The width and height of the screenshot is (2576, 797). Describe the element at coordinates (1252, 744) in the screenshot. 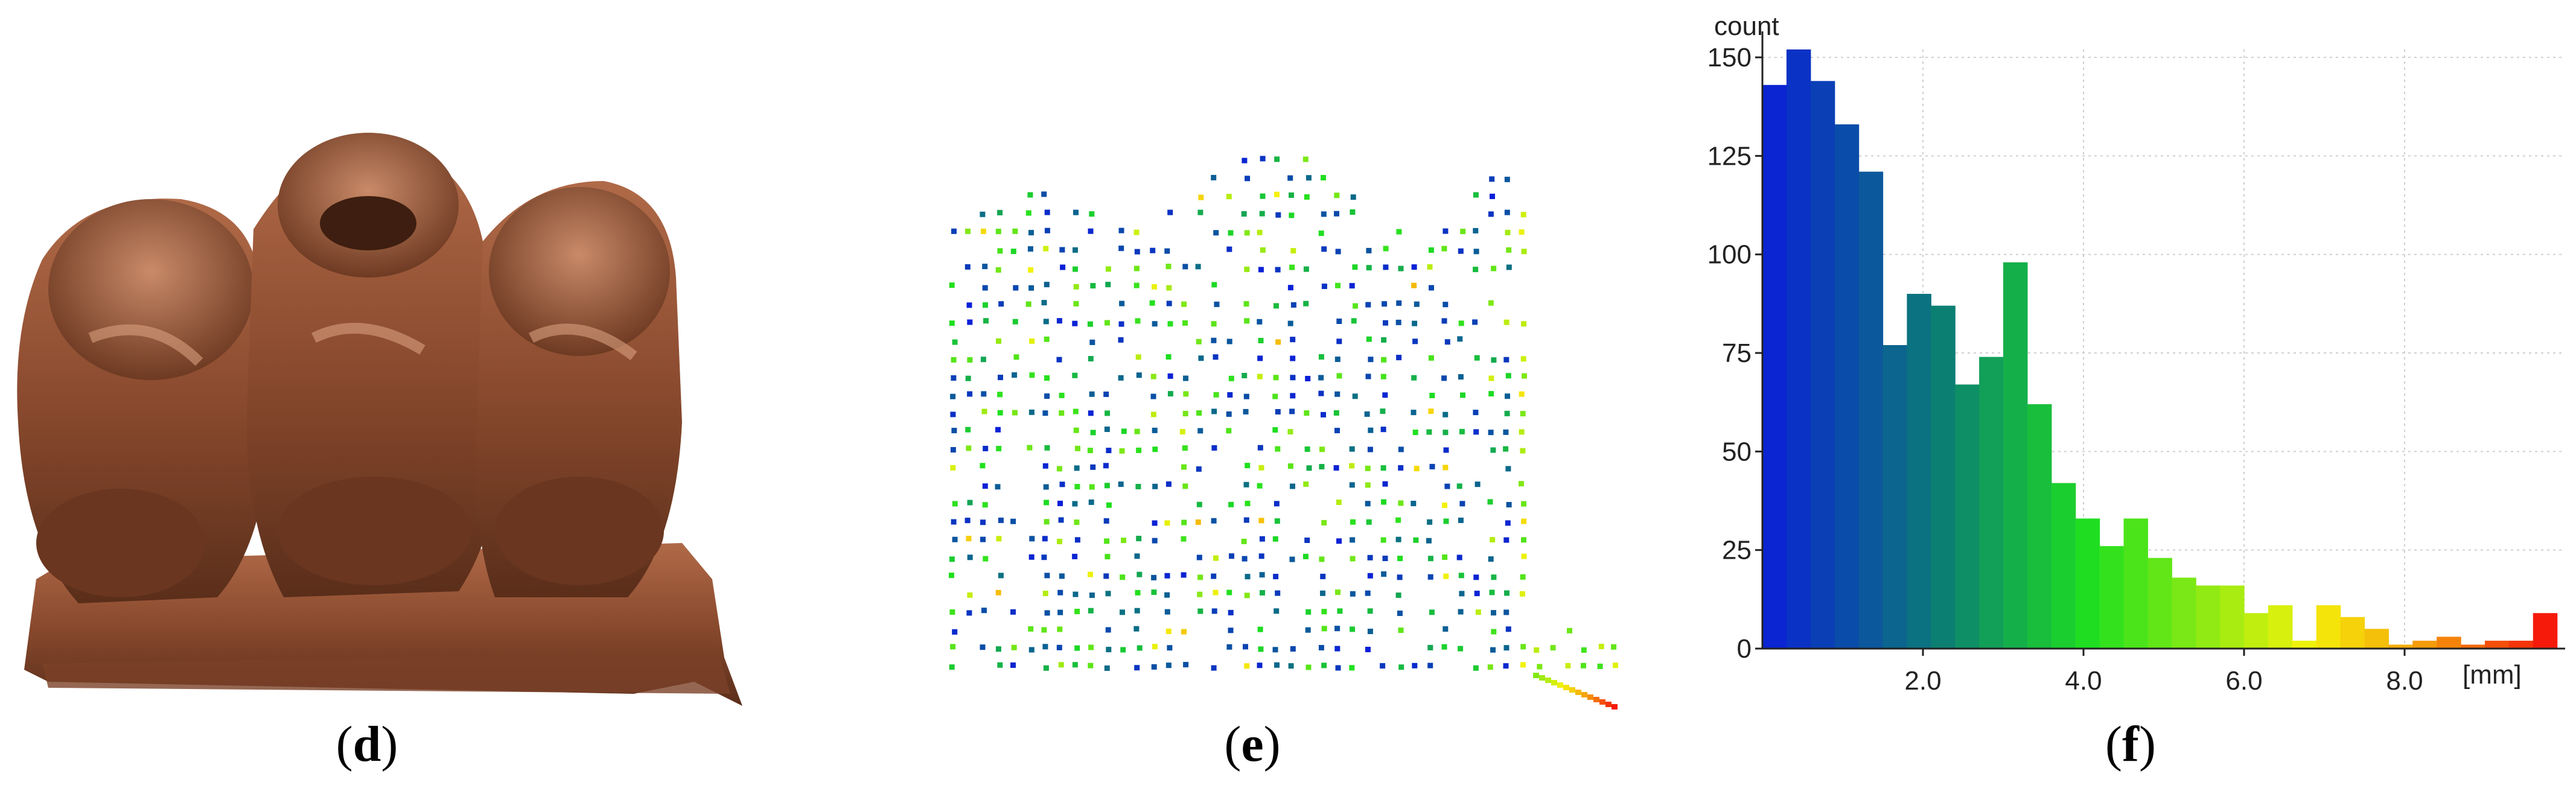

I see `caption-e: (e)` at that location.